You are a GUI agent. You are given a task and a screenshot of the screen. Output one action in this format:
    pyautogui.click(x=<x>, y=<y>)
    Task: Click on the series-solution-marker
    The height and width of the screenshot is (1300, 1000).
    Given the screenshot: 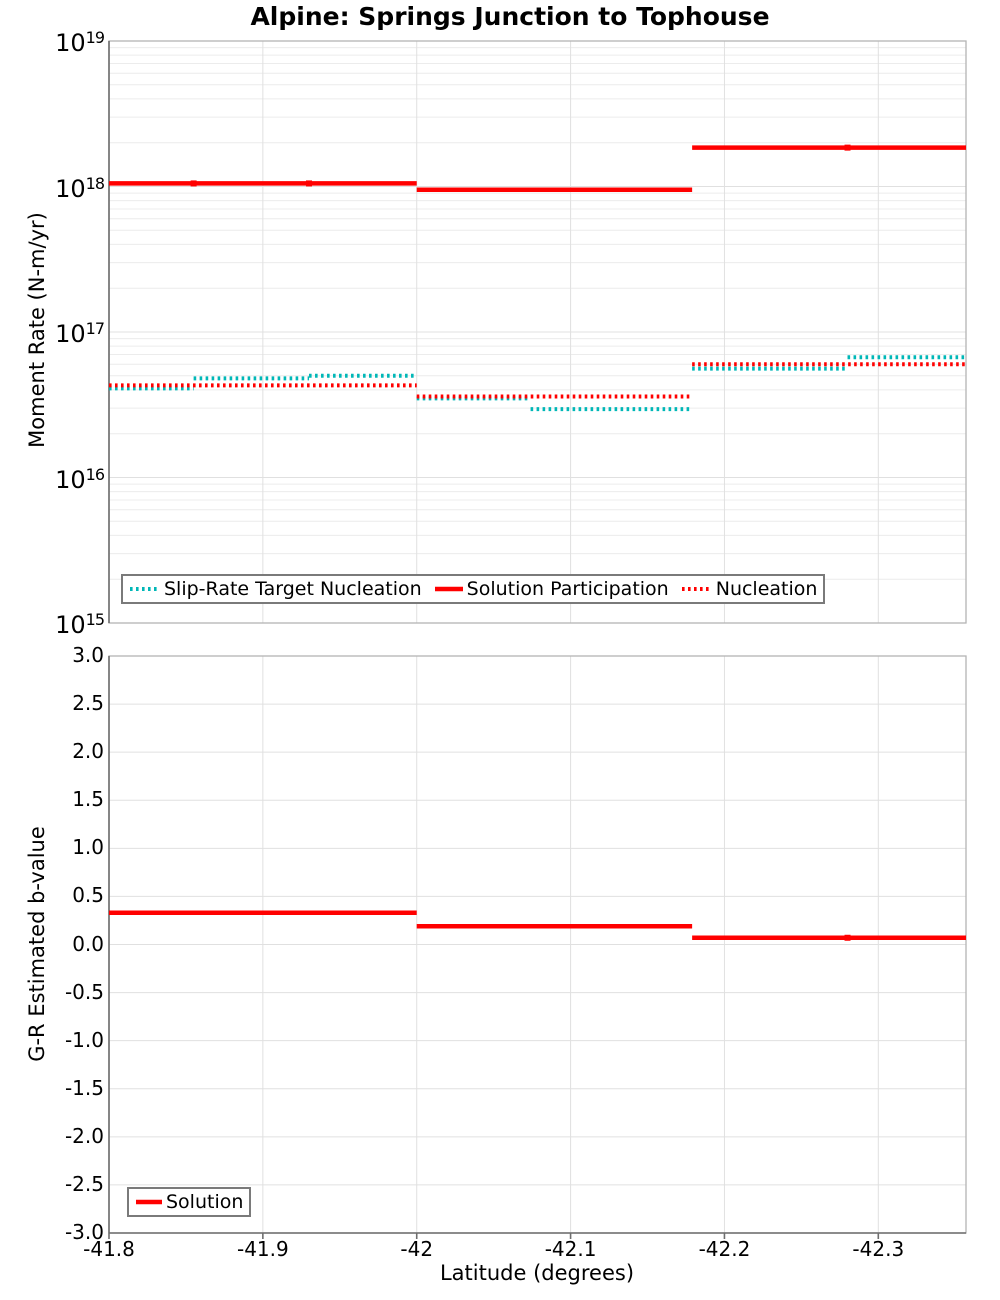 What is the action you would take?
    pyautogui.click(x=847, y=937)
    